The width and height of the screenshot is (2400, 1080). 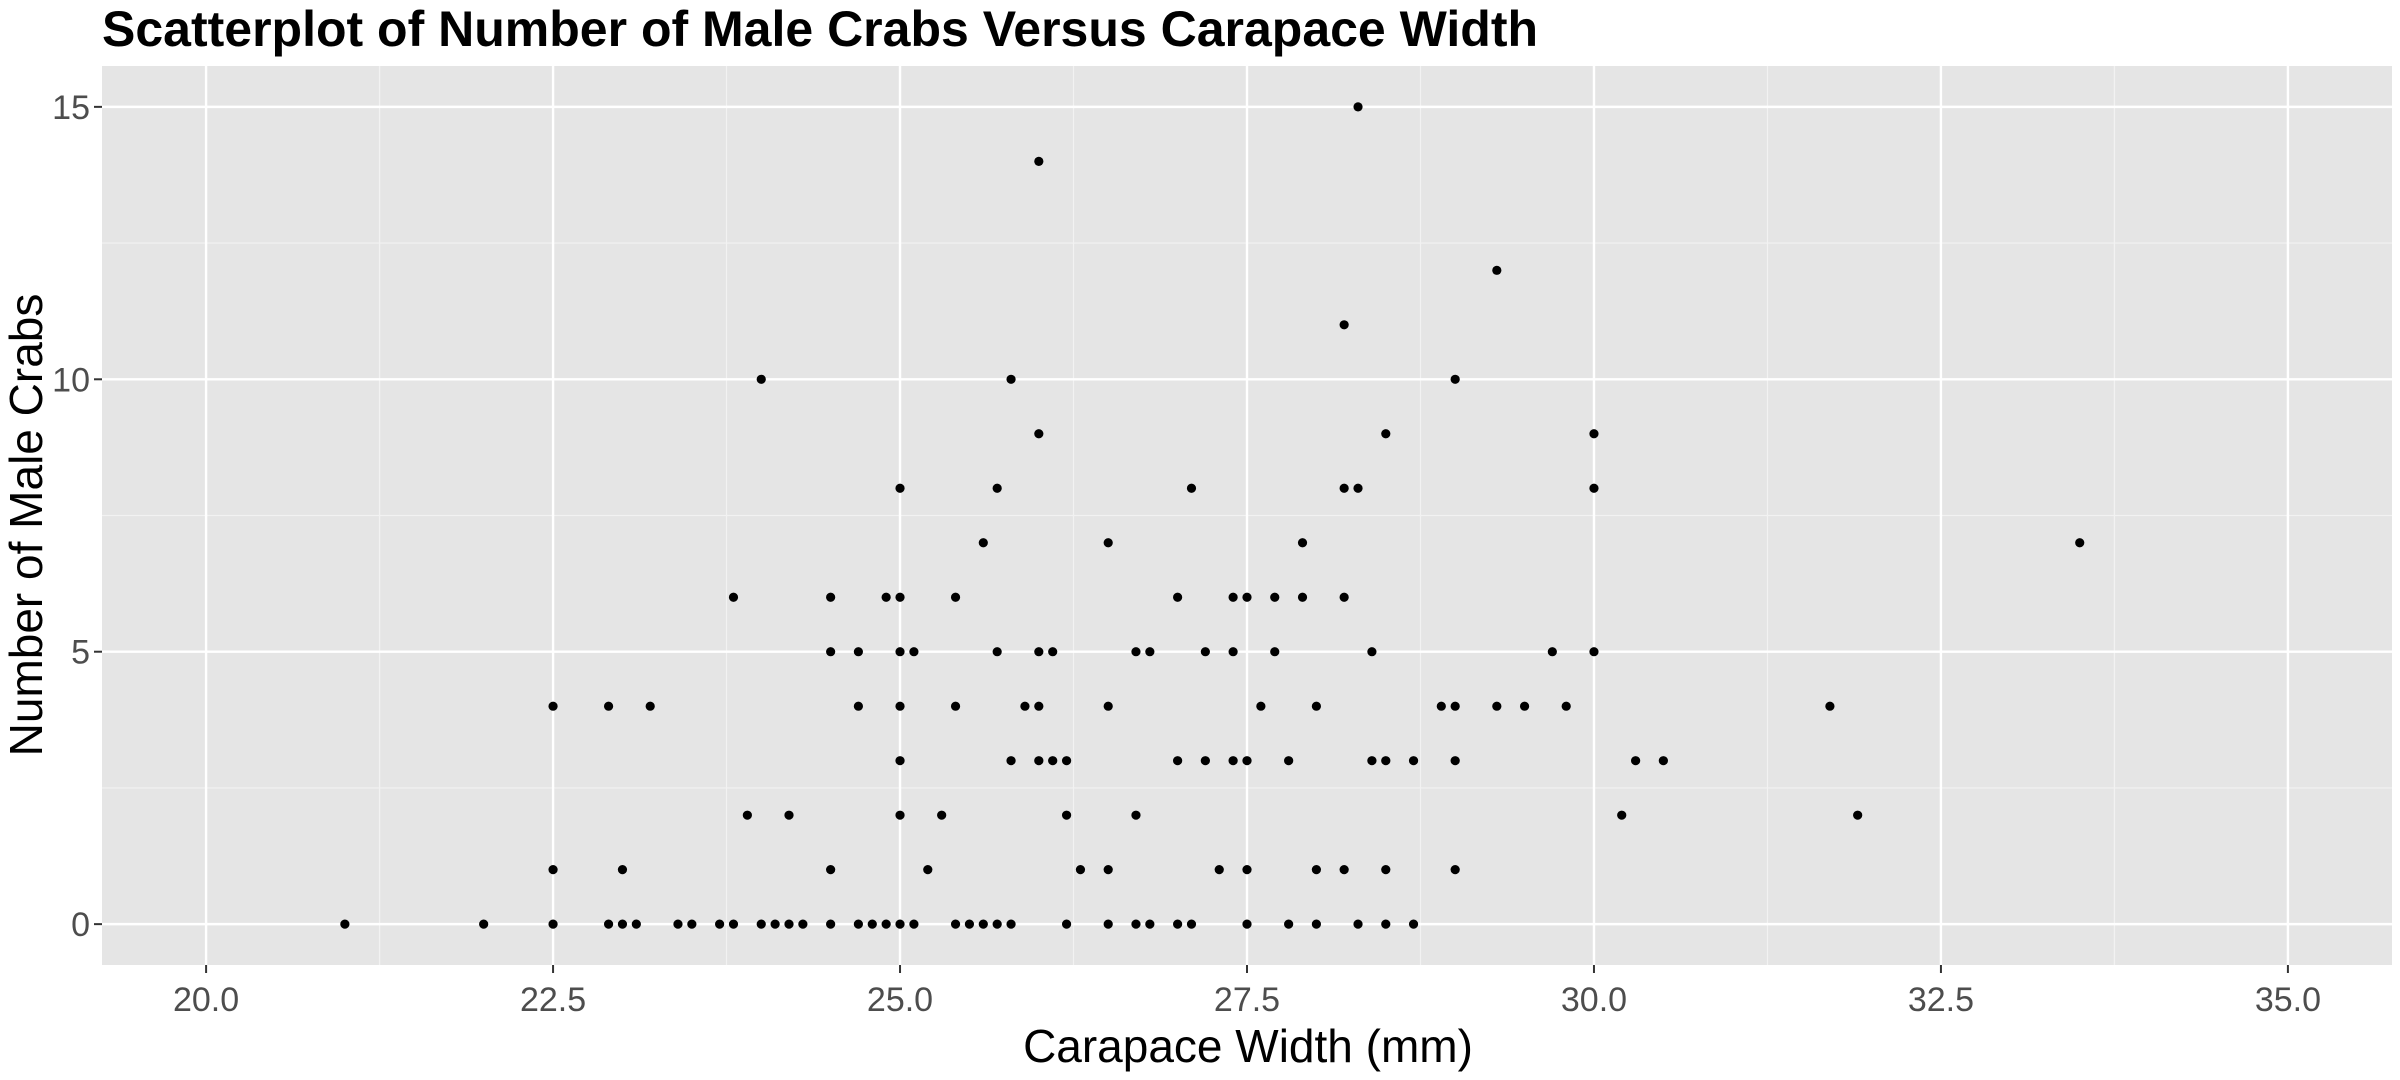 What do you see at coordinates (71, 108) in the screenshot?
I see `y-tick-label: 15` at bounding box center [71, 108].